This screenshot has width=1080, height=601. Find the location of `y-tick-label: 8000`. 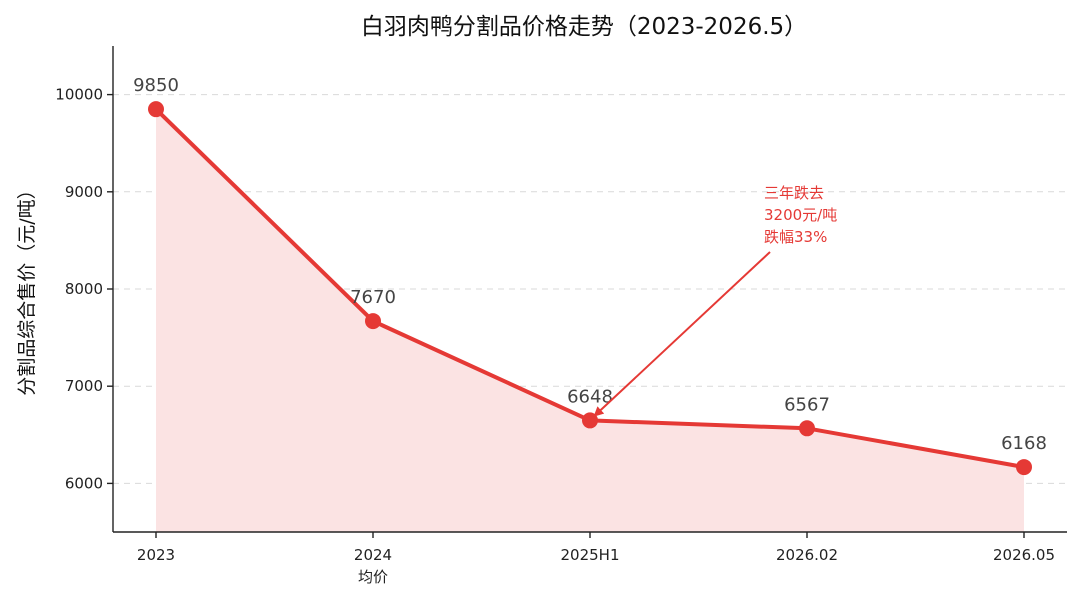

y-tick-label: 8000 is located at coordinates (84, 289).